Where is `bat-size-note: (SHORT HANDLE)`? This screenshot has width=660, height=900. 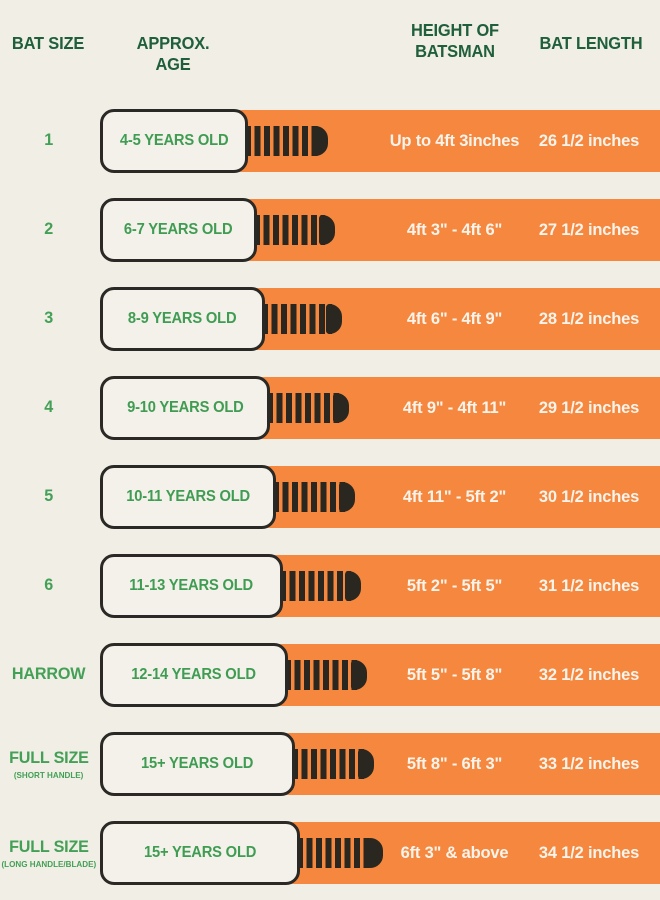 bat-size-note: (SHORT HANDLE) is located at coordinates (48, 775).